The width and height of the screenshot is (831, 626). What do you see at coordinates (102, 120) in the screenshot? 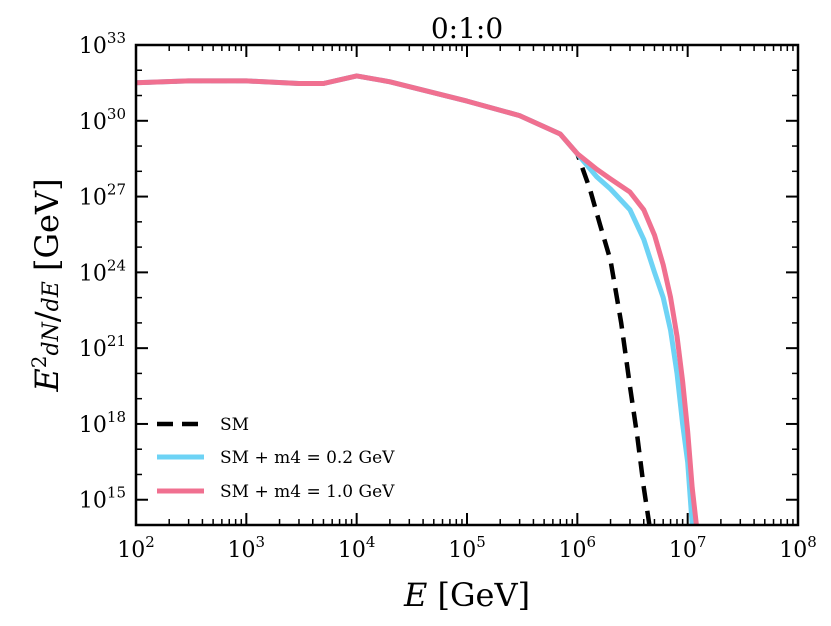
I see `y-tick-label: 1030` at bounding box center [102, 120].